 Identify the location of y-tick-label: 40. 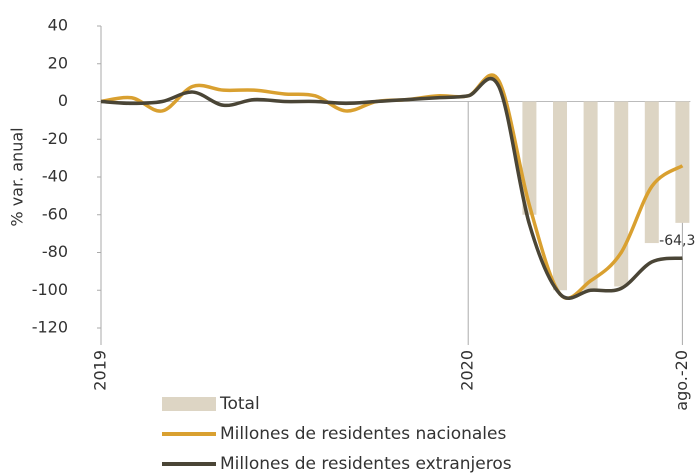
(58, 25).